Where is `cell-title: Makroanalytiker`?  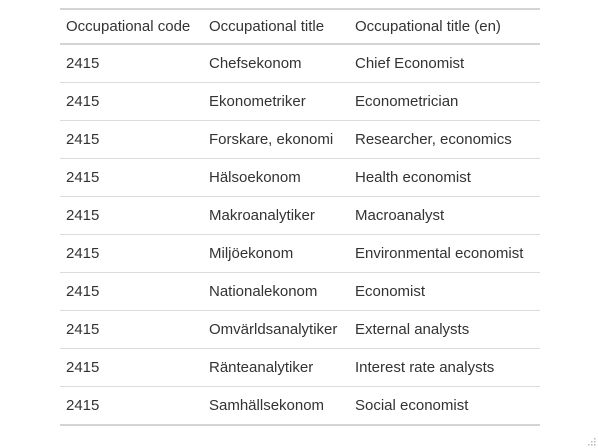 cell-title: Makroanalytiker is located at coordinates (276, 216).